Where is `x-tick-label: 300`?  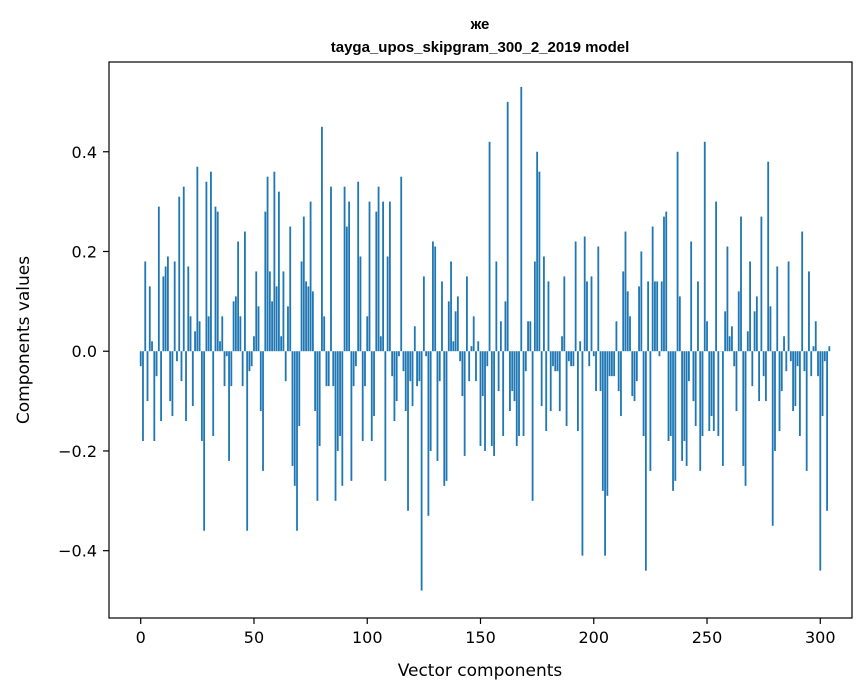
x-tick-label: 300 is located at coordinates (820, 637).